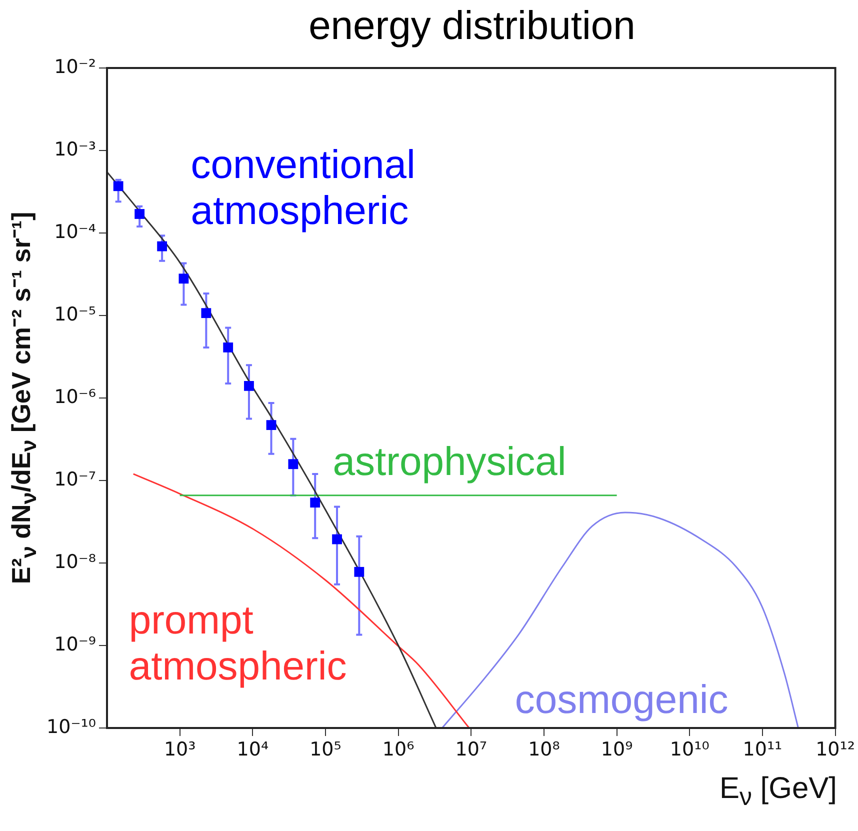  I want to click on x-tick-label: 10¹⁰, so click(690, 749).